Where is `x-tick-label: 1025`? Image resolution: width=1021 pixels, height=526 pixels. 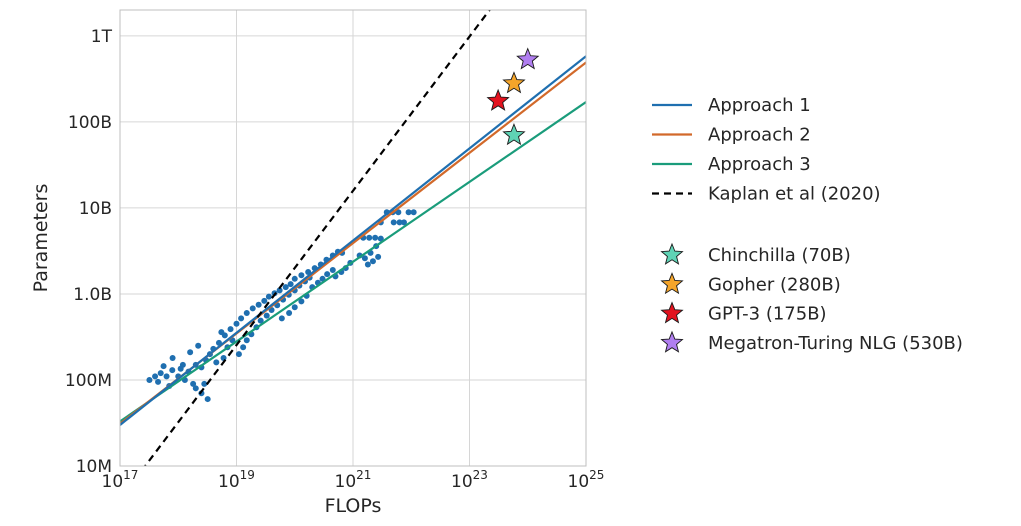
x-tick-label: 1025 is located at coordinates (586, 480).